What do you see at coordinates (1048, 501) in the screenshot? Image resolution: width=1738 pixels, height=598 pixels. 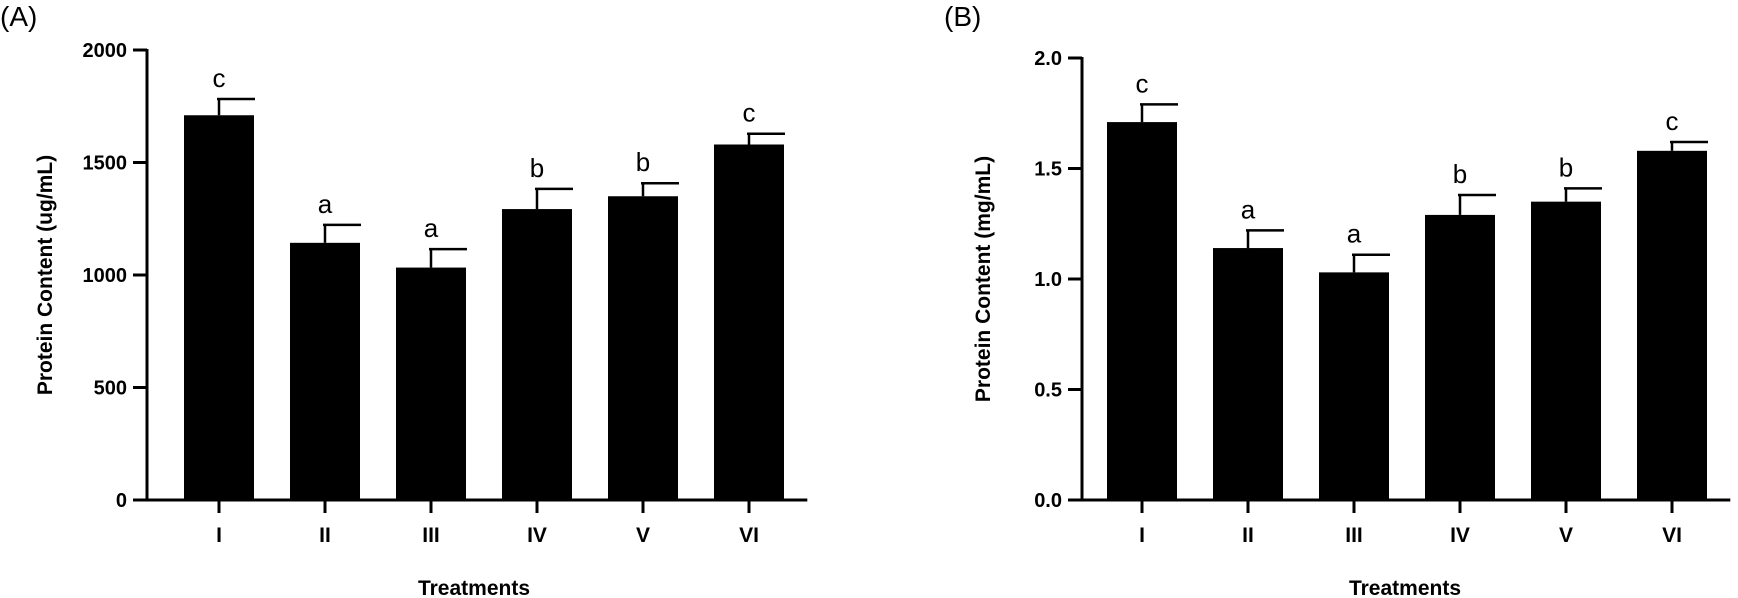 I see `y-tick-label: 0.0` at bounding box center [1048, 501].